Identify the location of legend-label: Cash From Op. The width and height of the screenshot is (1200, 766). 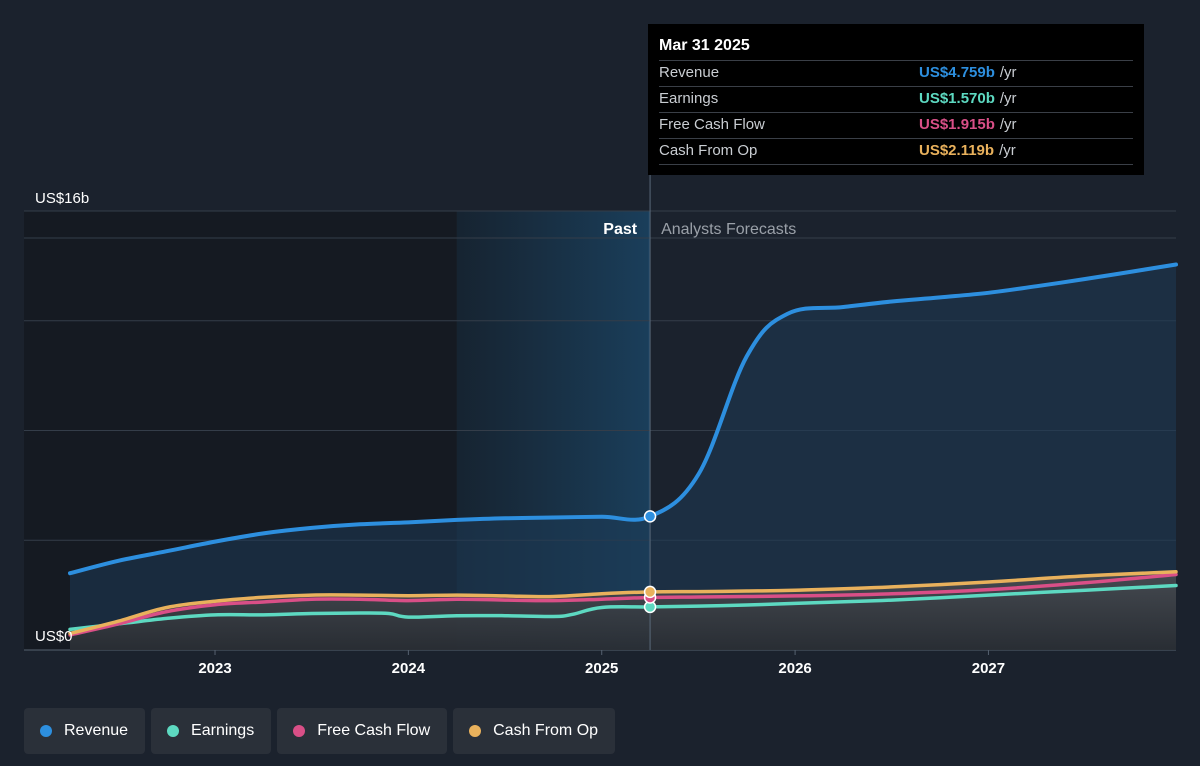
(546, 730).